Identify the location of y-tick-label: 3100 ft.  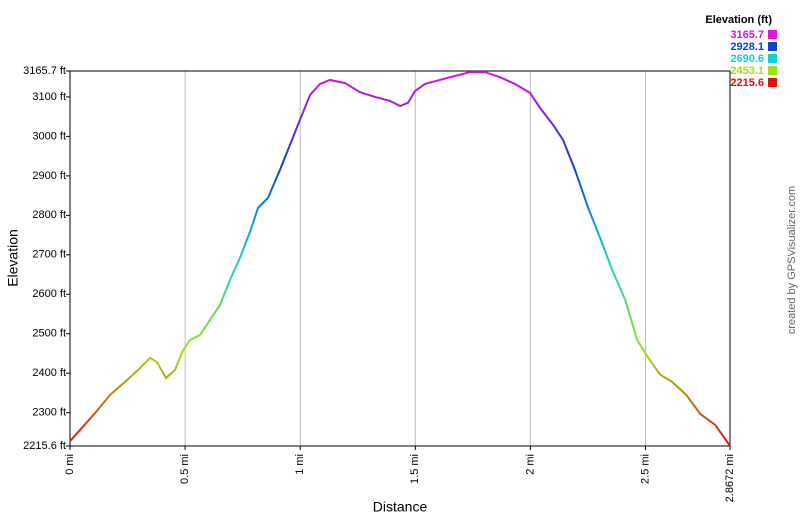
(49, 97).